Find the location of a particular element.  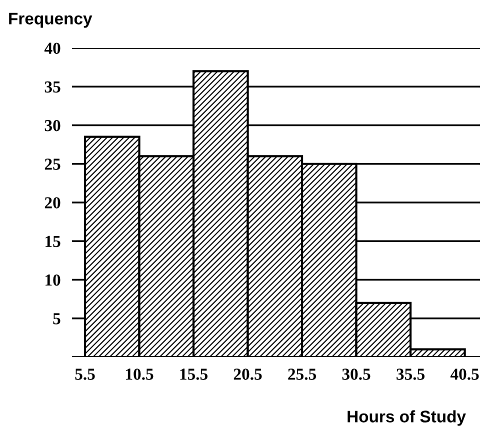

y-tick-label: 30 is located at coordinates (52, 126).